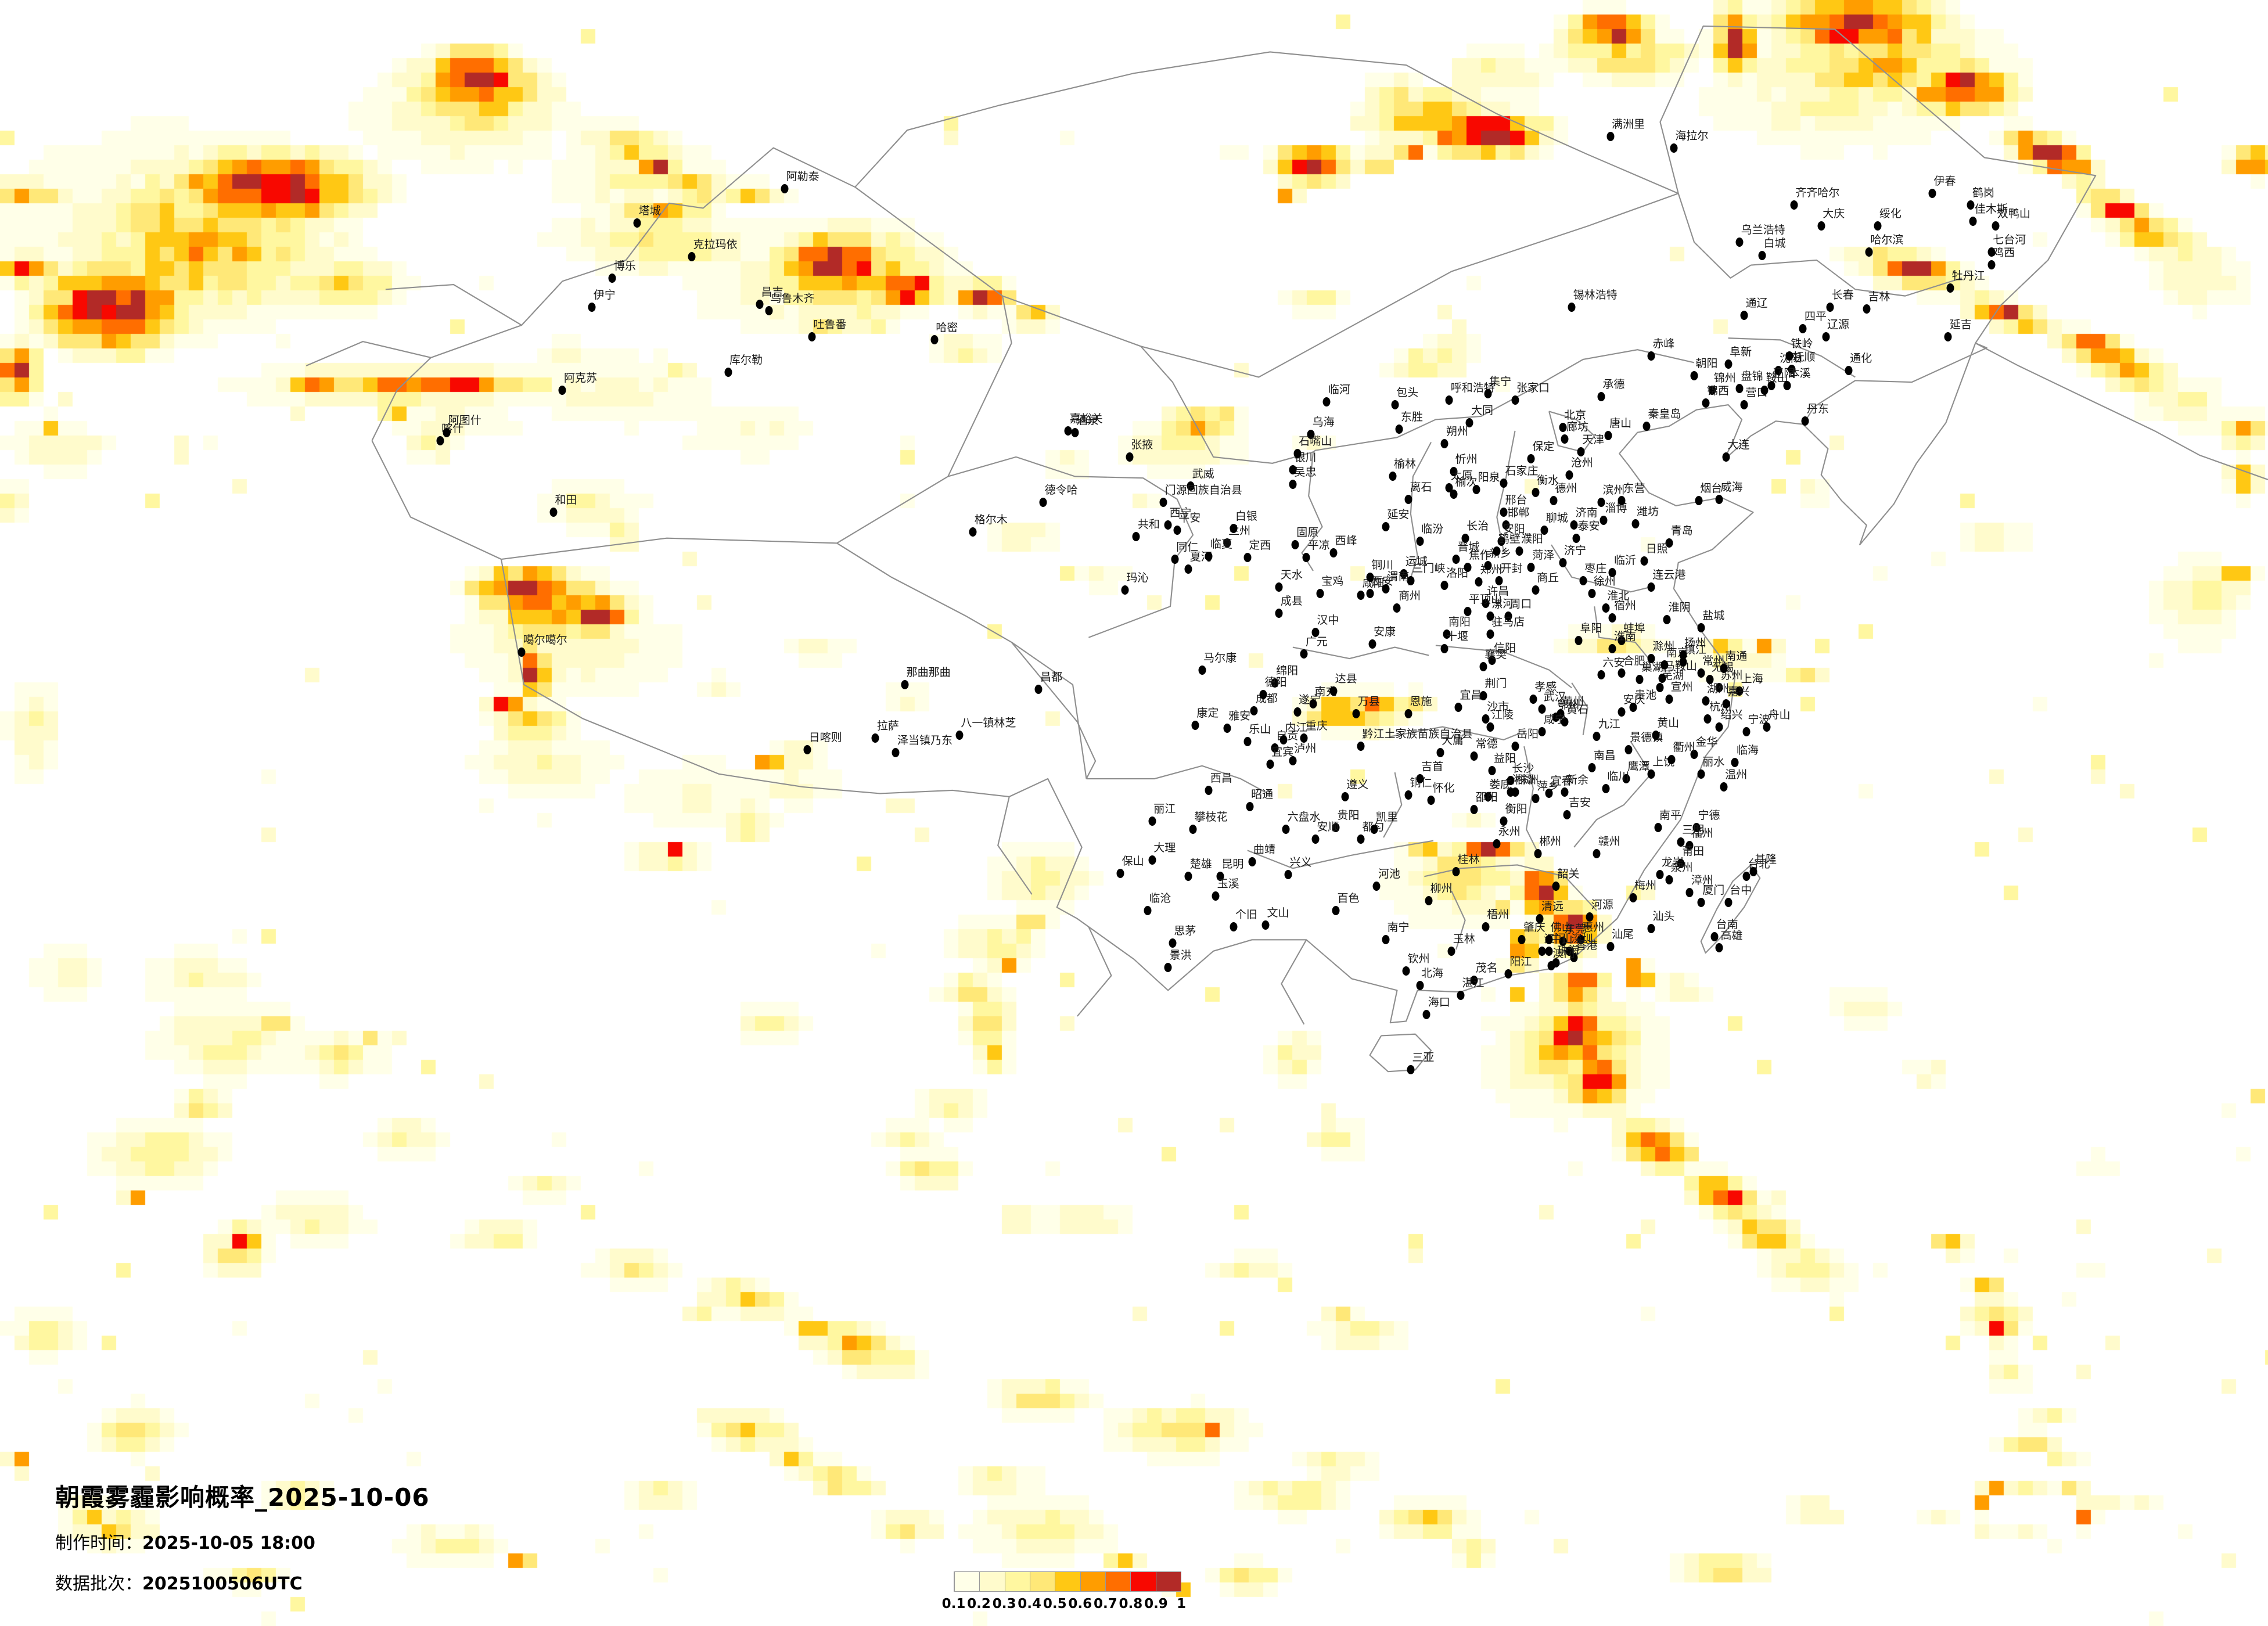 The width and height of the screenshot is (2268, 1626). Describe the element at coordinates (1395, 520) in the screenshot. I see `city-marker: 延安` at that location.